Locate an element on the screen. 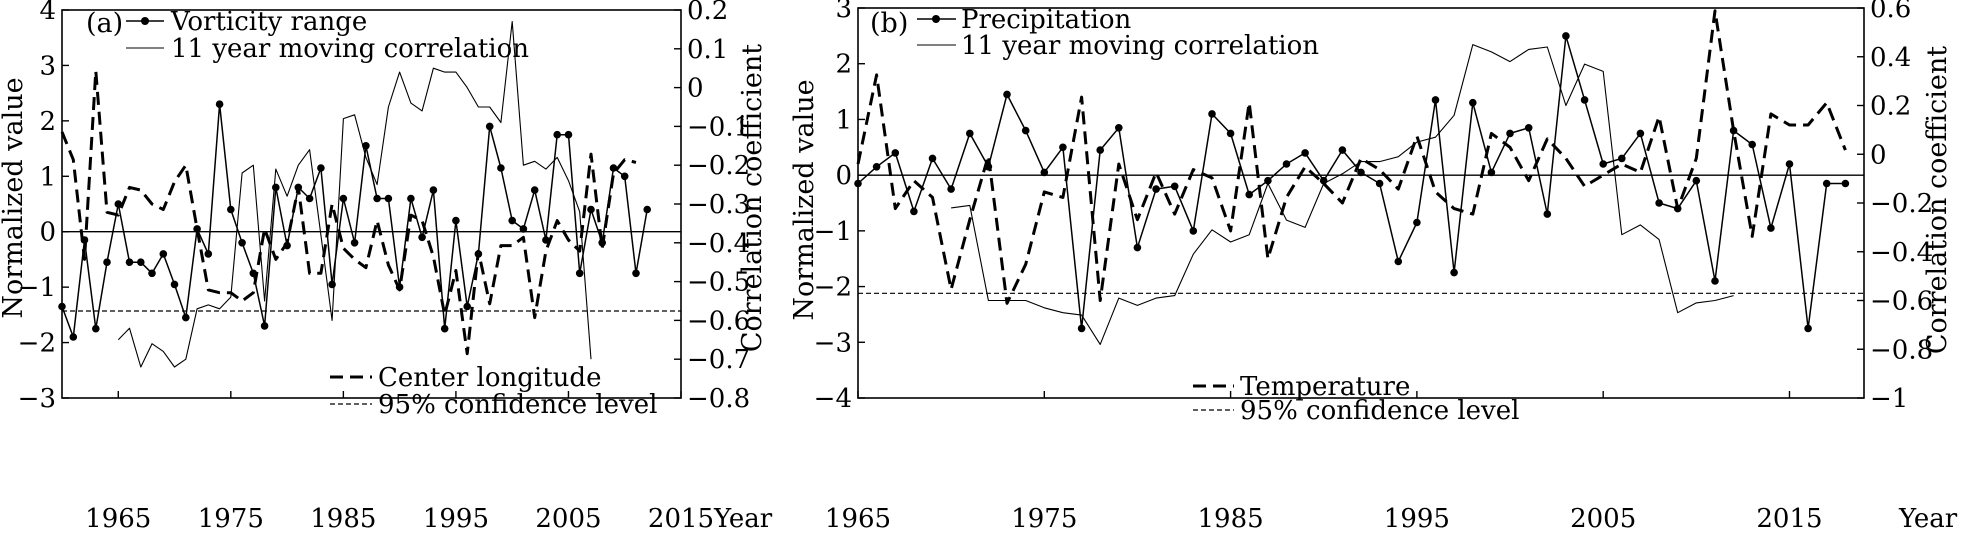 This screenshot has width=1964, height=543. panel-b-x-tick-label: 1985 is located at coordinates (1231, 519).